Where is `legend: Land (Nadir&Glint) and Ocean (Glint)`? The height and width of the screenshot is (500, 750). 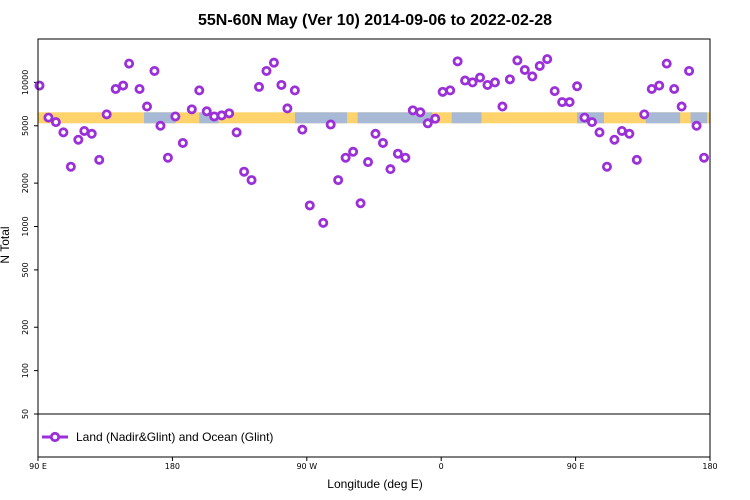
legend: Land (Nadir&Glint) and Ocean (Glint) is located at coordinates (157, 437).